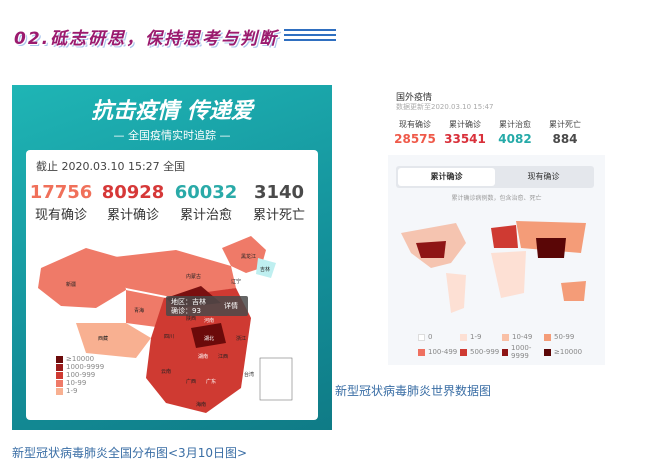  What do you see at coordinates (166, 371) in the screenshot?
I see `svg-text: 云南` at bounding box center [166, 371].